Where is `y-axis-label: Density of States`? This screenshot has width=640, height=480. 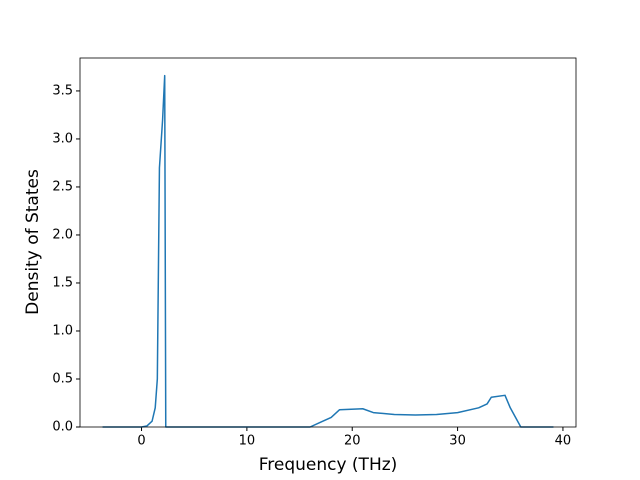
y-axis-label: Density of States is located at coordinates (33, 242).